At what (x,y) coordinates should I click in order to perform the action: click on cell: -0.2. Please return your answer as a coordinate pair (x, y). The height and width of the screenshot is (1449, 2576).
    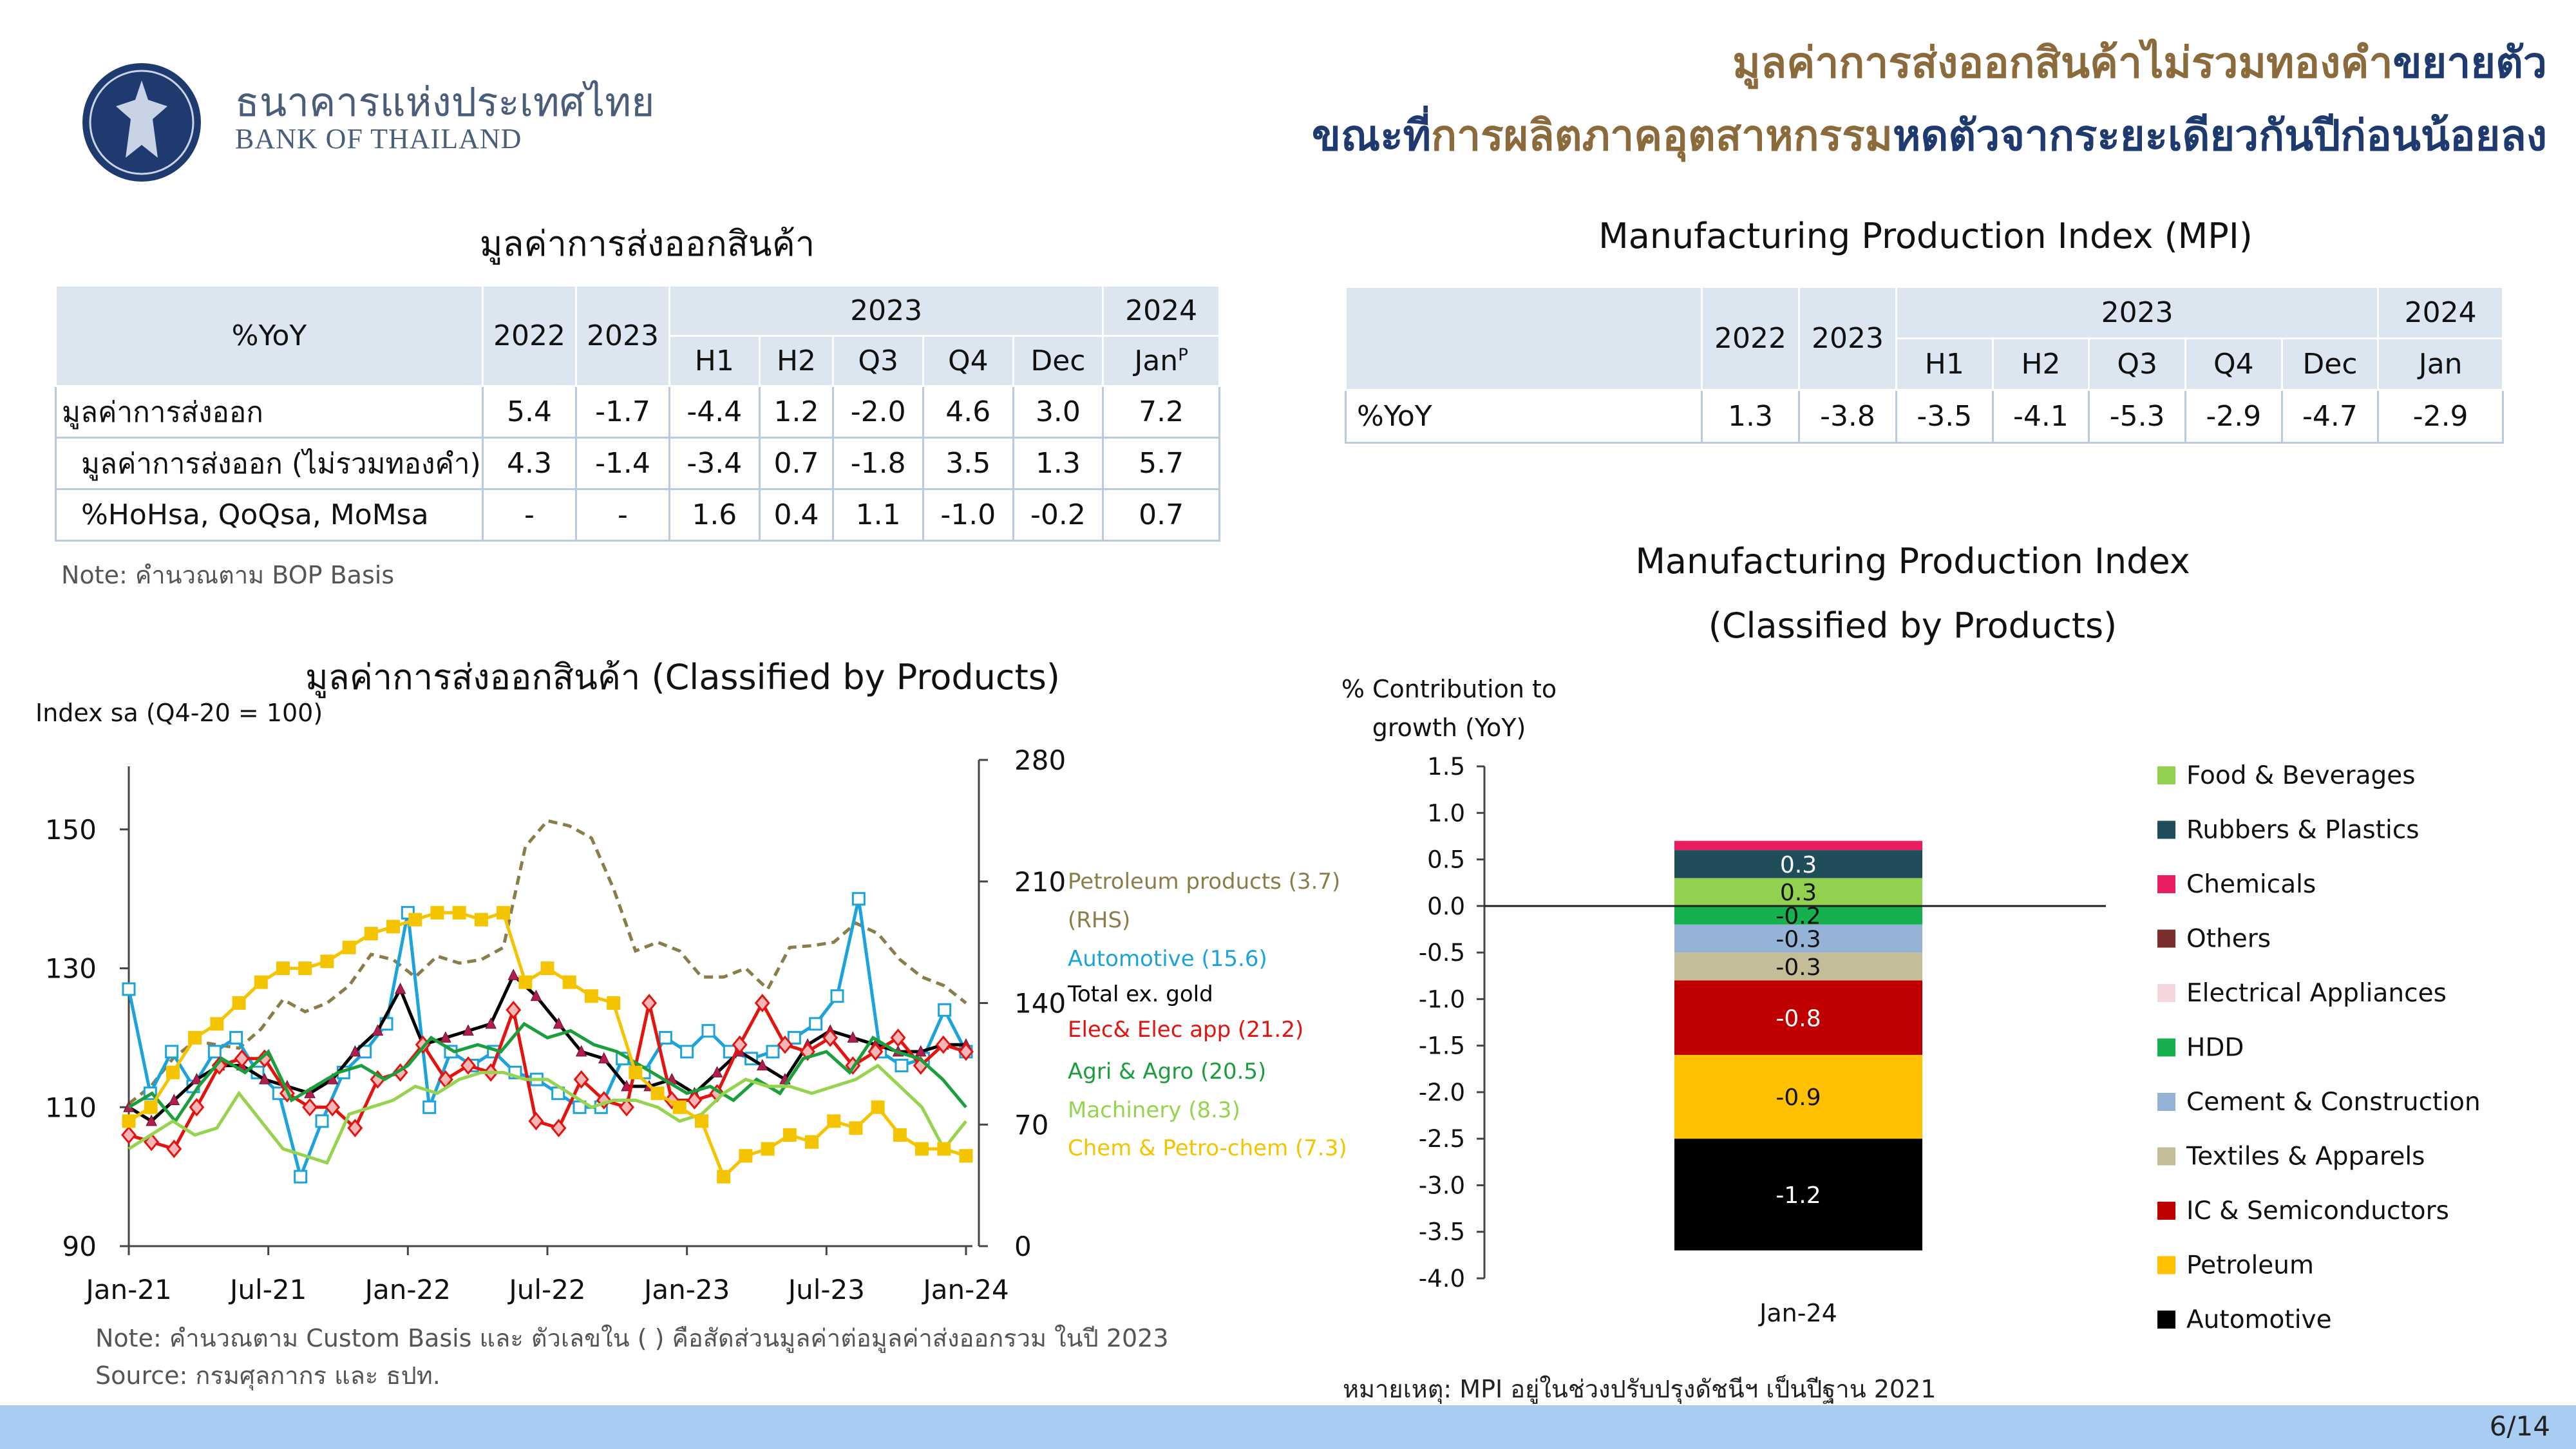
    Looking at the image, I should click on (1058, 515).